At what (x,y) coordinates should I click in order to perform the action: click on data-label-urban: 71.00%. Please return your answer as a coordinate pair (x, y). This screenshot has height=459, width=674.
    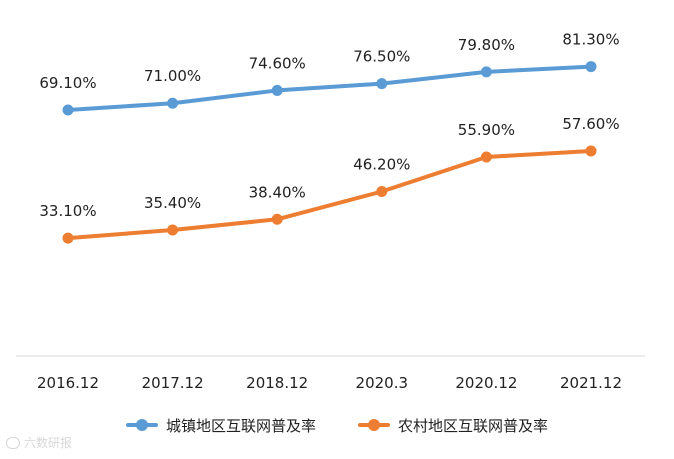
    Looking at the image, I should click on (172, 76).